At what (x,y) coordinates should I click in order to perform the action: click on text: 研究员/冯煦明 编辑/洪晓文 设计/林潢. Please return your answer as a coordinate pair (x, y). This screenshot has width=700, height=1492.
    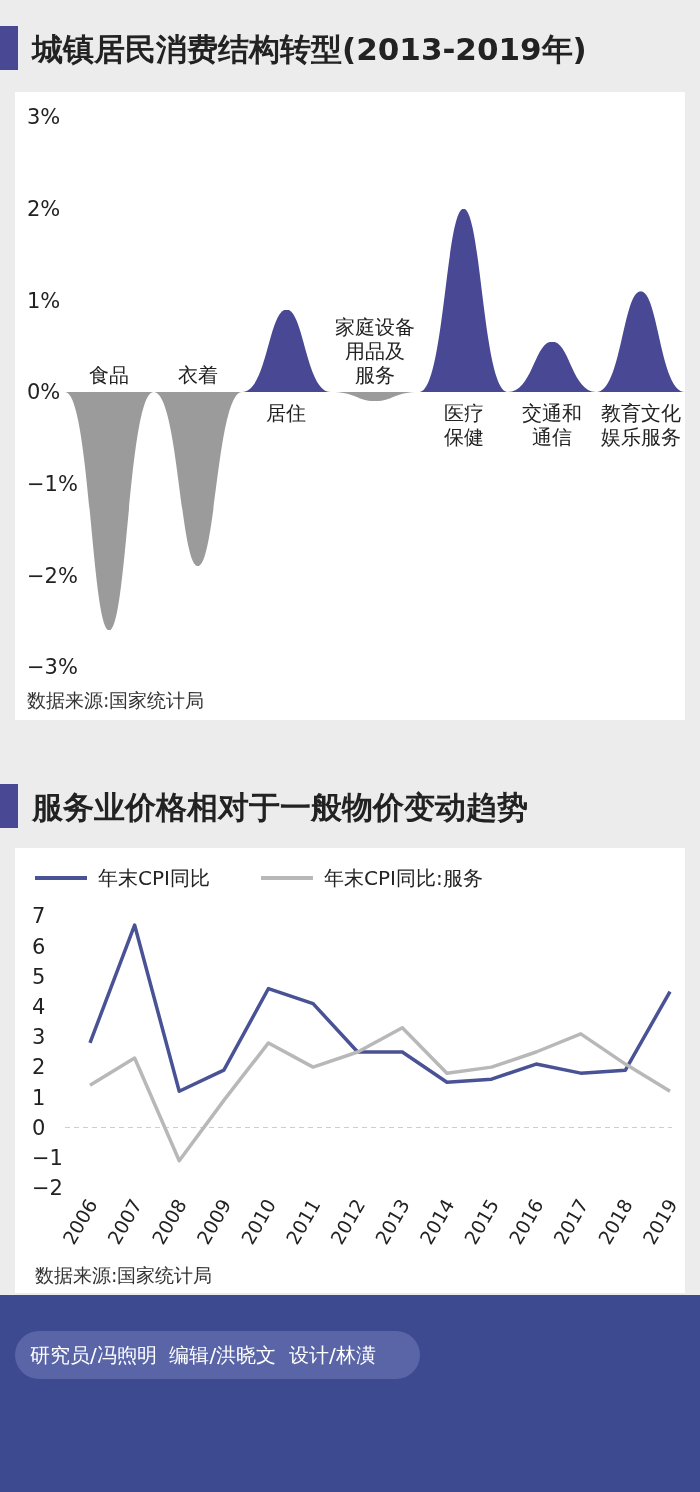
    Looking at the image, I should click on (203, 1355).